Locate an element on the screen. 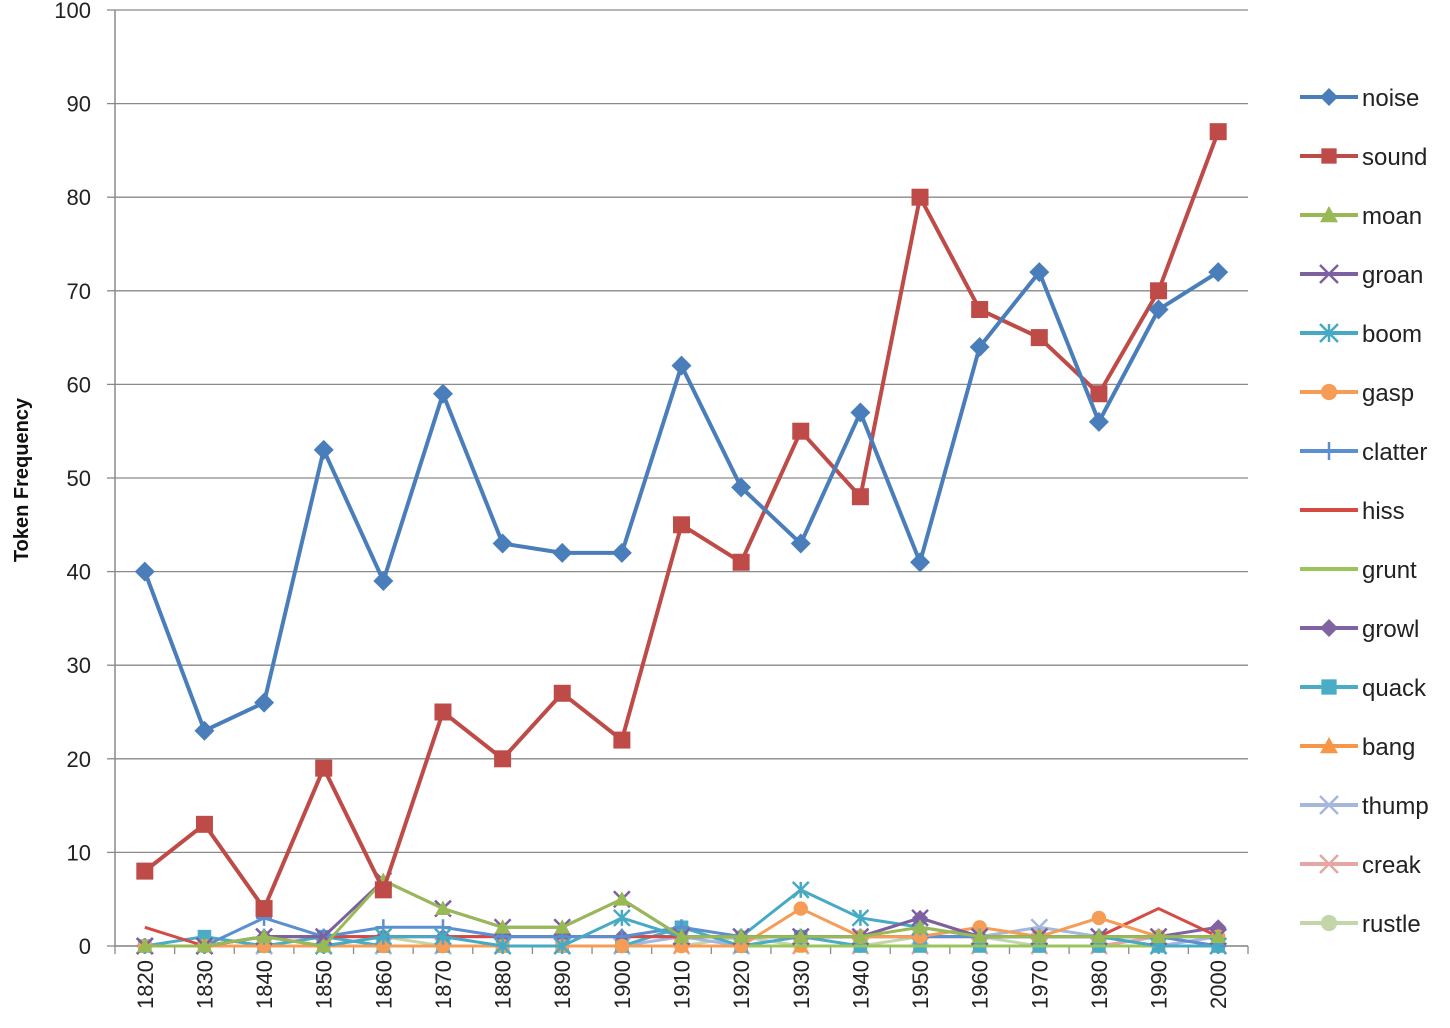 The width and height of the screenshot is (1450, 1028). x-tick-label: 1980 is located at coordinates (1099, 984).